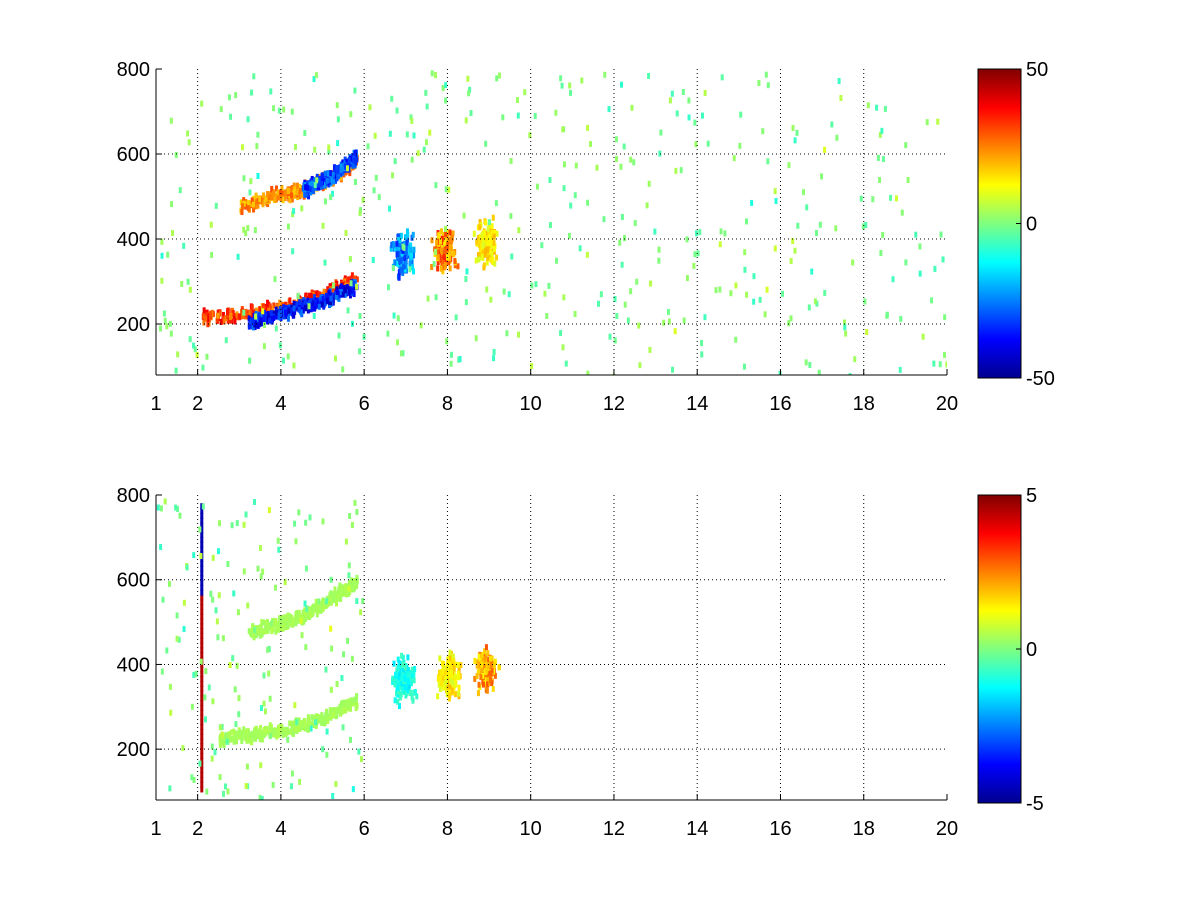  What do you see at coordinates (614, 829) in the screenshot?
I see `x-tick-label: 12` at bounding box center [614, 829].